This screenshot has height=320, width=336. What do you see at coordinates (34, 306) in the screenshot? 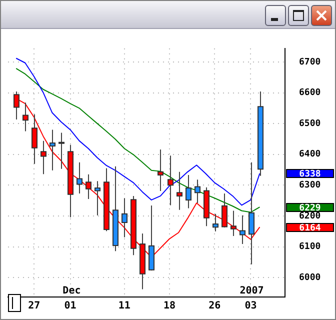
I see `x-tick-label: 27` at bounding box center [34, 306].